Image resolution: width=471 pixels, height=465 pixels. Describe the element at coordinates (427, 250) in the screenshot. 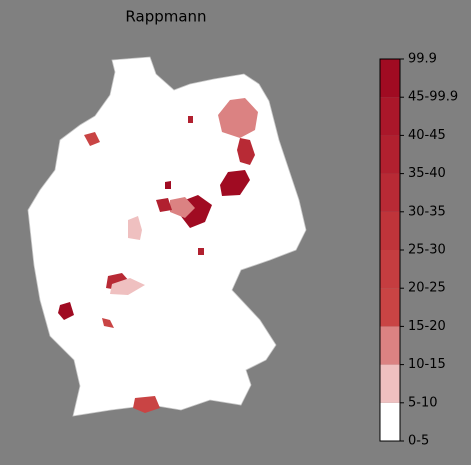

I see `colorbar-label: 25-30` at that location.